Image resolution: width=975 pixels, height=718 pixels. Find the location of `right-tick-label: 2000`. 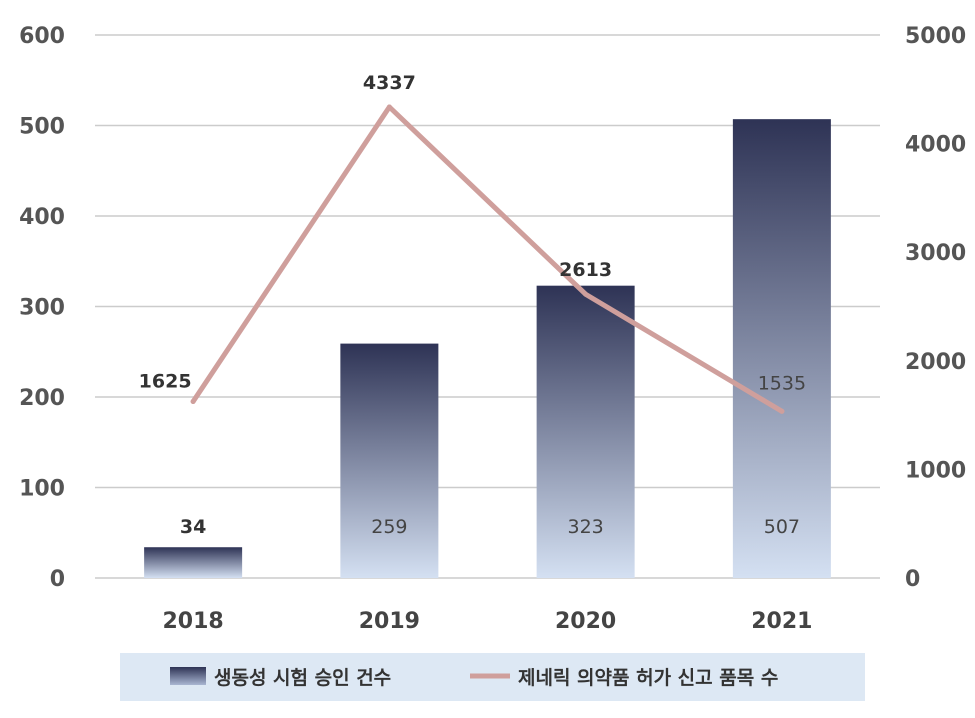

right-tick-label: 2000 is located at coordinates (935, 362).